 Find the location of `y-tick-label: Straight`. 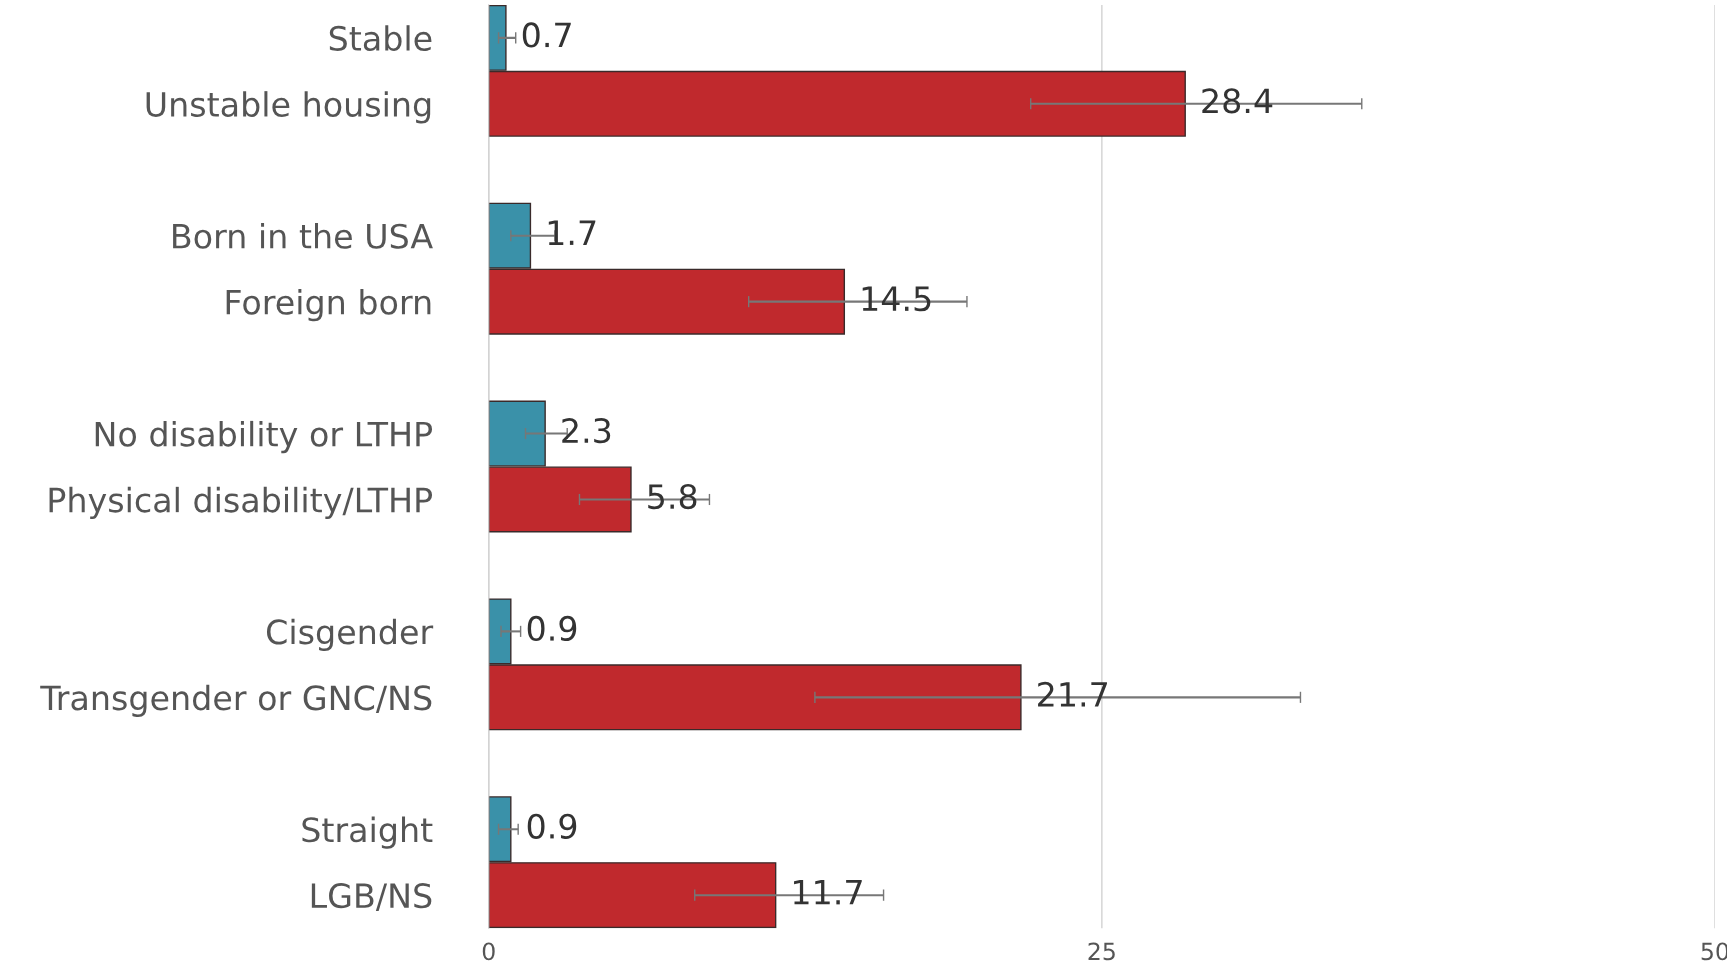

y-tick-label: Straight is located at coordinates (367, 832).